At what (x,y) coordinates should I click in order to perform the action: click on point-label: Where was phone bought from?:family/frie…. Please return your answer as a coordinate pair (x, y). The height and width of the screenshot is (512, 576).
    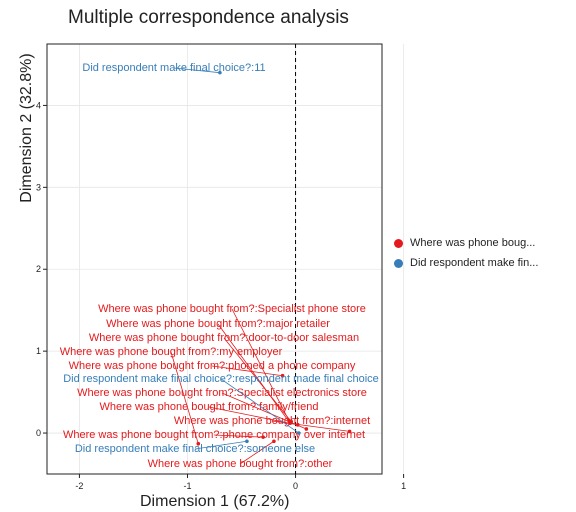
    Looking at the image, I should click on (209, 407).